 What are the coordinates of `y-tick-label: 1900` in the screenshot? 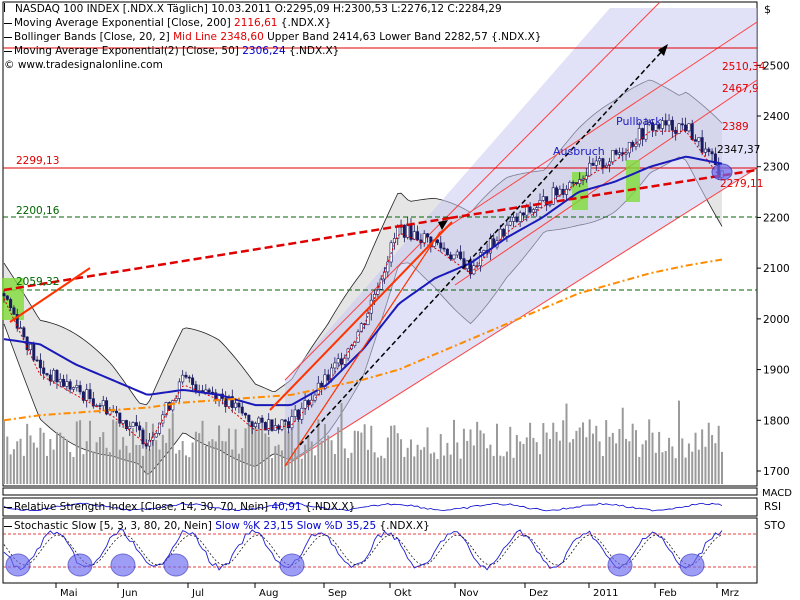 It's located at (776, 371).